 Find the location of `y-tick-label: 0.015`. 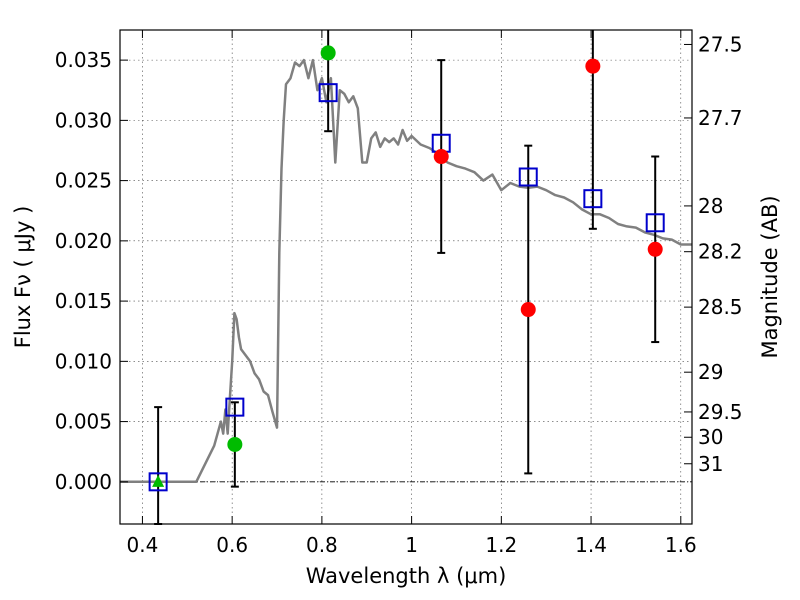

y-tick-label: 0.015 is located at coordinates (83, 301).